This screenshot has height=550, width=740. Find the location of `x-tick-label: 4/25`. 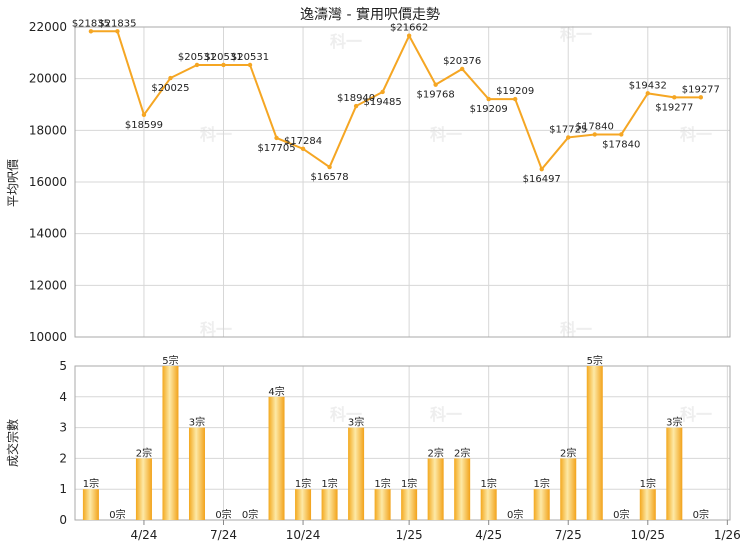

x-tick-label: 4/25 is located at coordinates (488, 535).